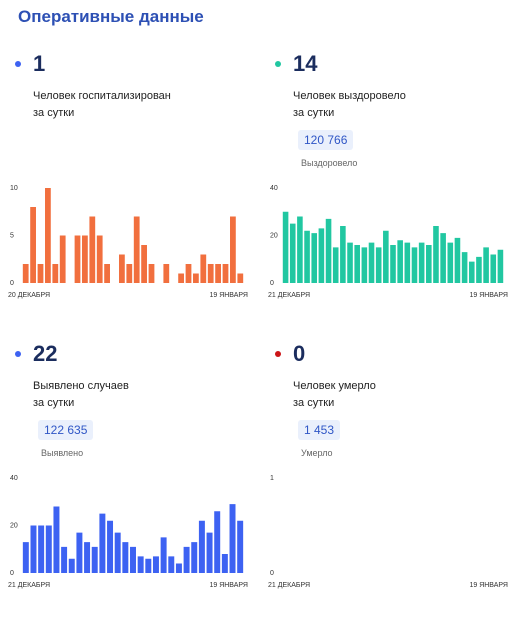 The height and width of the screenshot is (635, 517). Describe the element at coordinates (398, 105) in the screenshot. I see `card-label: Человек выздоровело за сутки` at that location.